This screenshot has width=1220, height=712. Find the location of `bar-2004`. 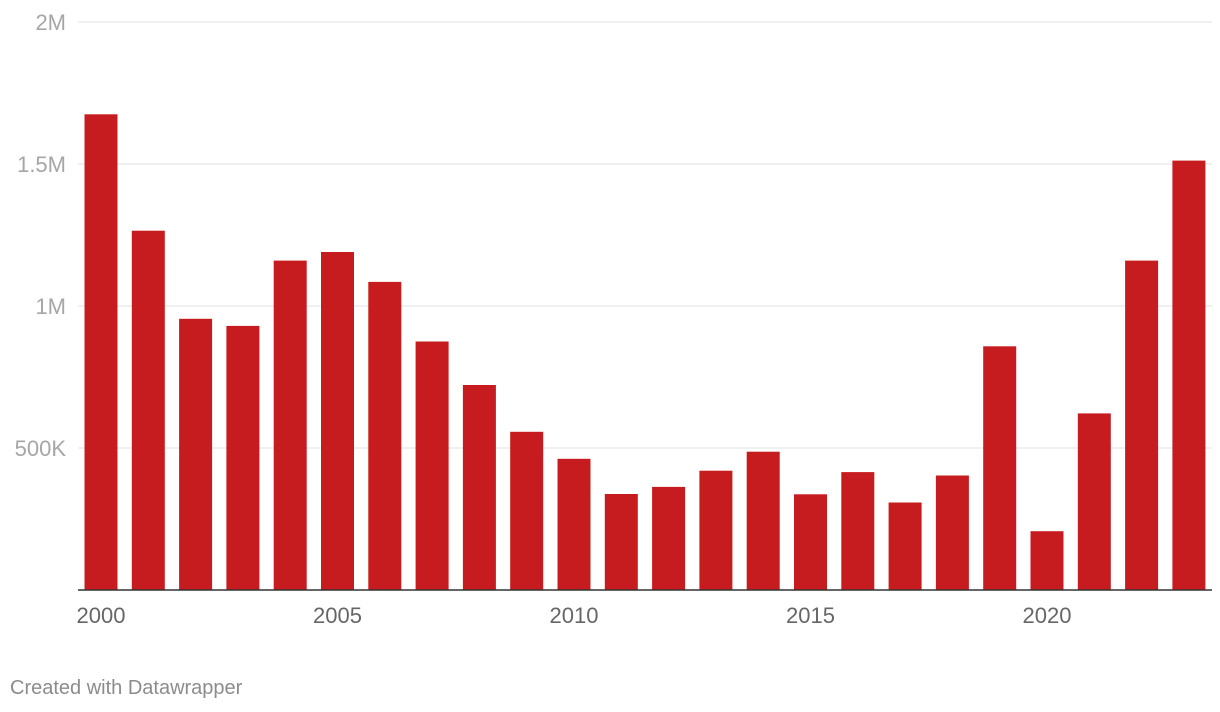

bar-2004 is located at coordinates (290, 425).